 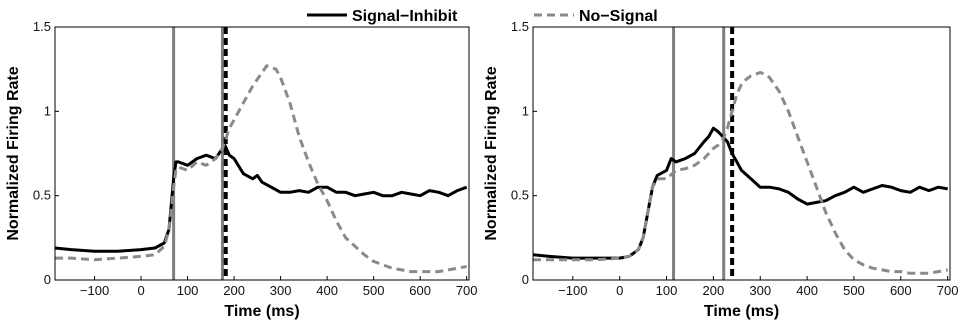 I want to click on series-line-signal-inhibit, so click(x=261, y=198).